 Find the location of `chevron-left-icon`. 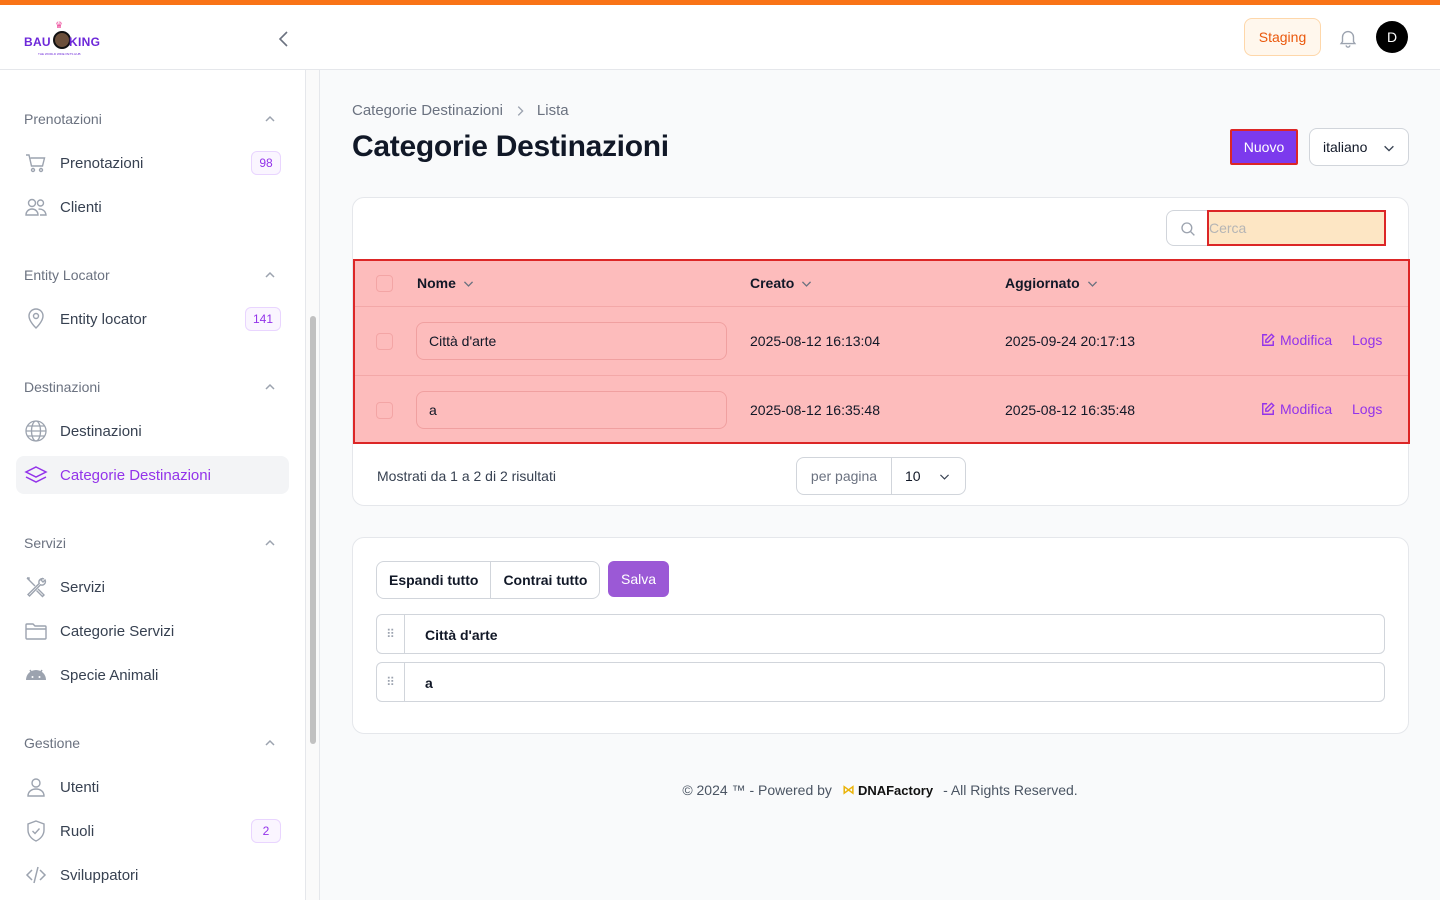

chevron-left-icon is located at coordinates (284, 39).